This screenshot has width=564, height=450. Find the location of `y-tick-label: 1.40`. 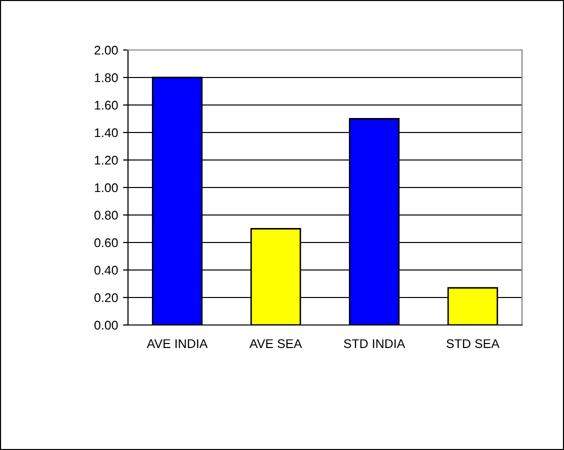

y-tick-label: 1.40 is located at coordinates (106, 133).